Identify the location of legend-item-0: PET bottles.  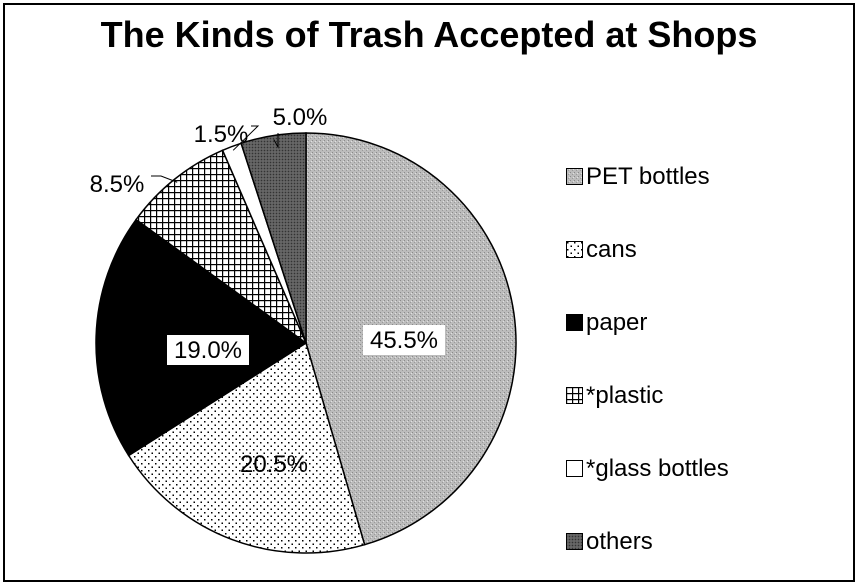
(647, 176).